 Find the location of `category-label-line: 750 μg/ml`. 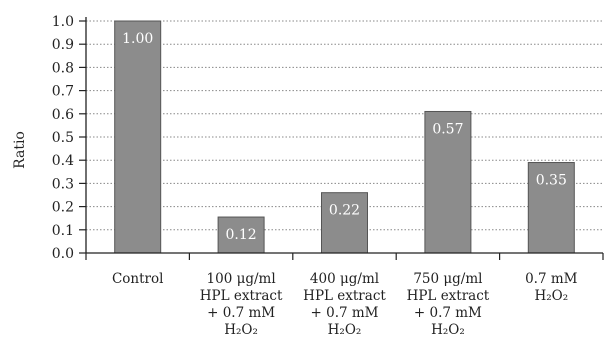

category-label-line: 750 μg/ml is located at coordinates (447, 279).